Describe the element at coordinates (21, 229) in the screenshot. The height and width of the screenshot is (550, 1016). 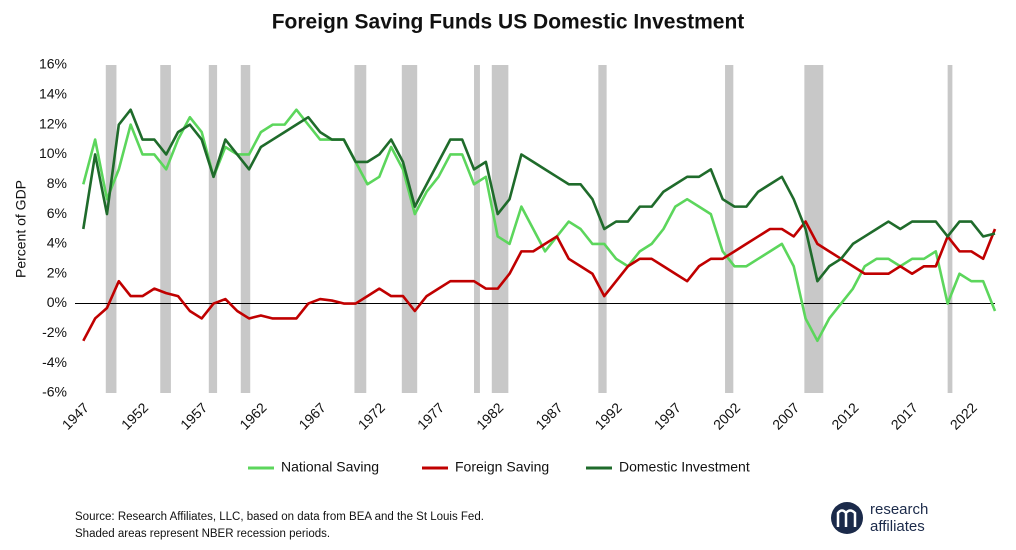
I see `y-axis-label: Percent of GDP` at that location.